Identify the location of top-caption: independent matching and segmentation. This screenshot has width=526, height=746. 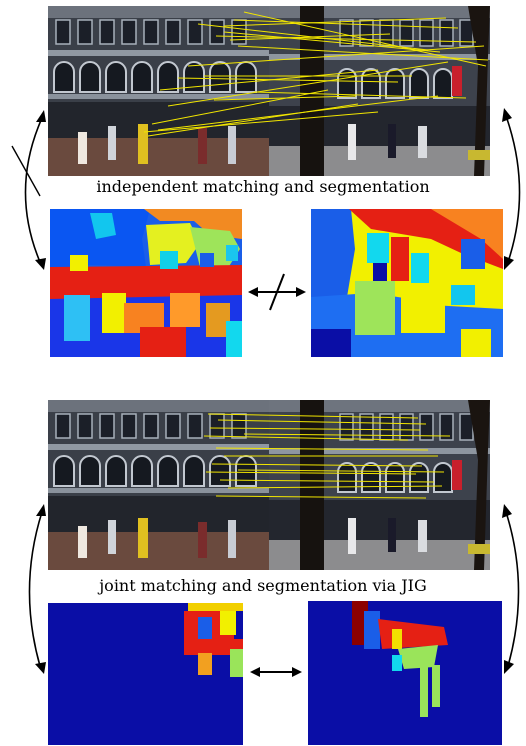
(263, 186).